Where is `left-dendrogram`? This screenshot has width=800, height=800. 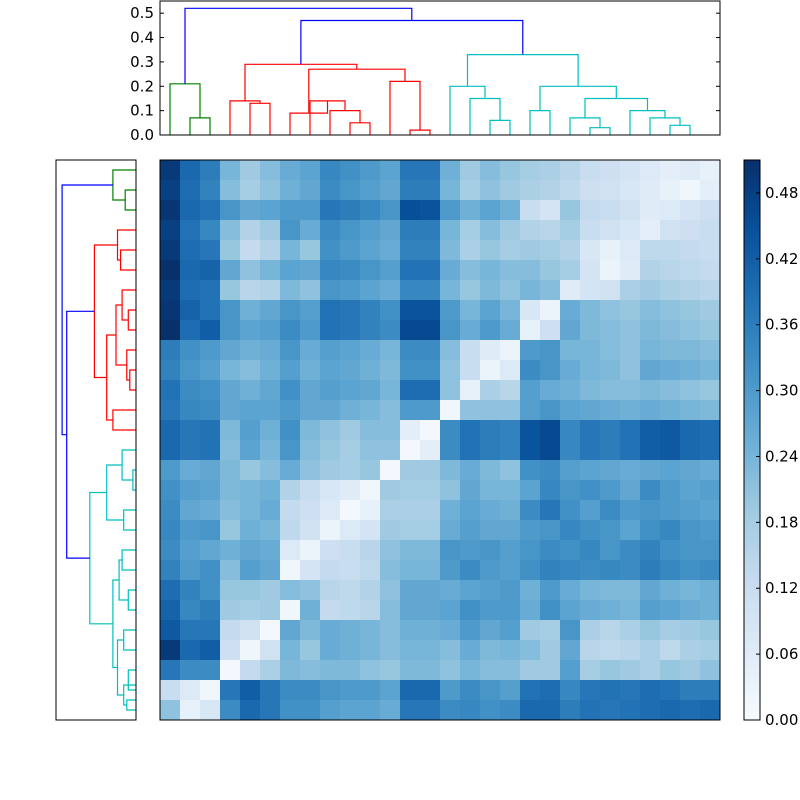
left-dendrogram is located at coordinates (96, 440).